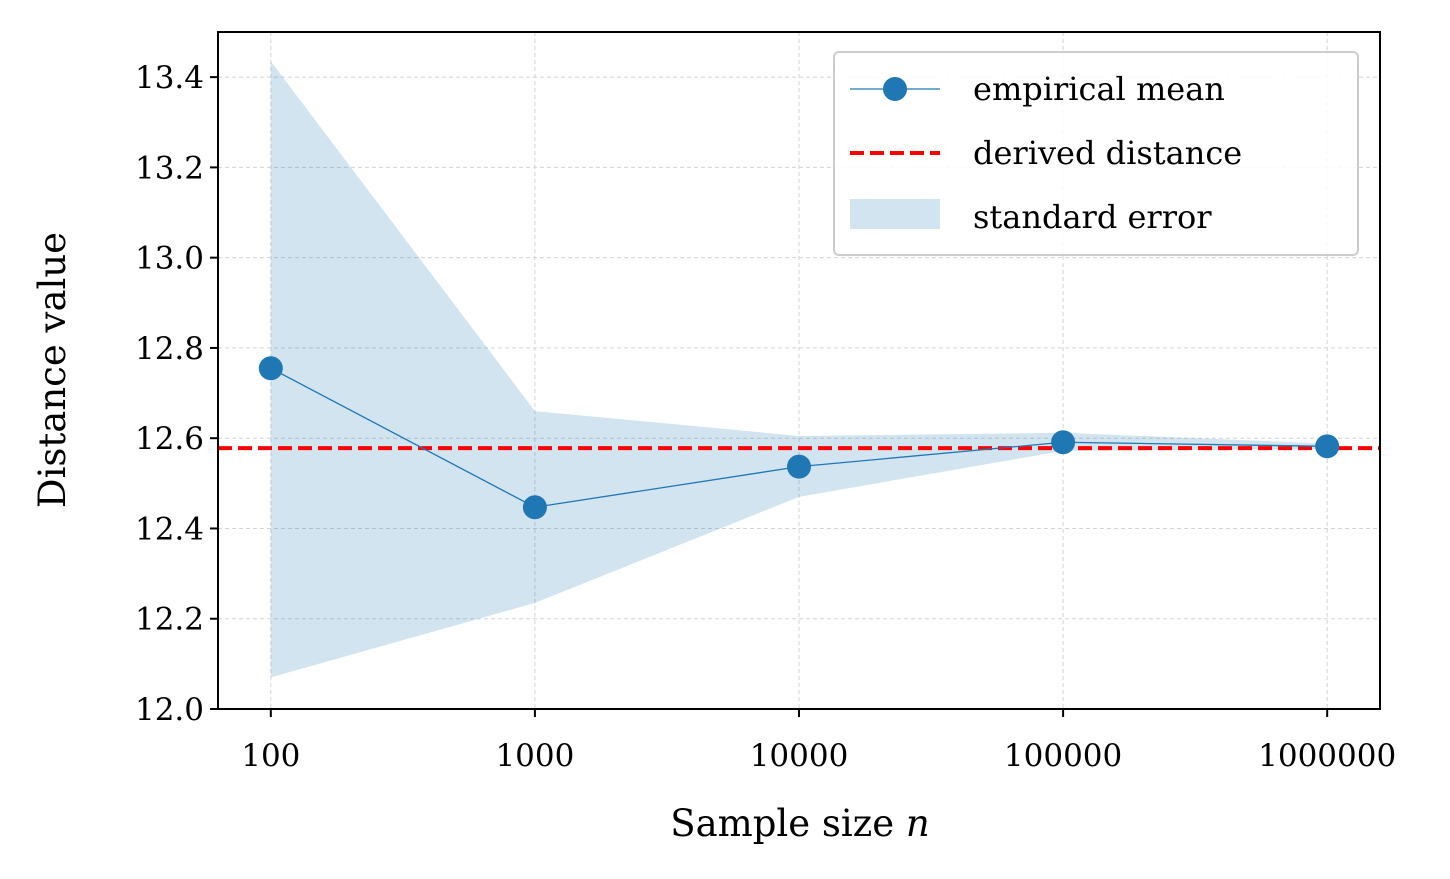  I want to click on legend-label-derived-distance: derived distance, so click(1107, 153).